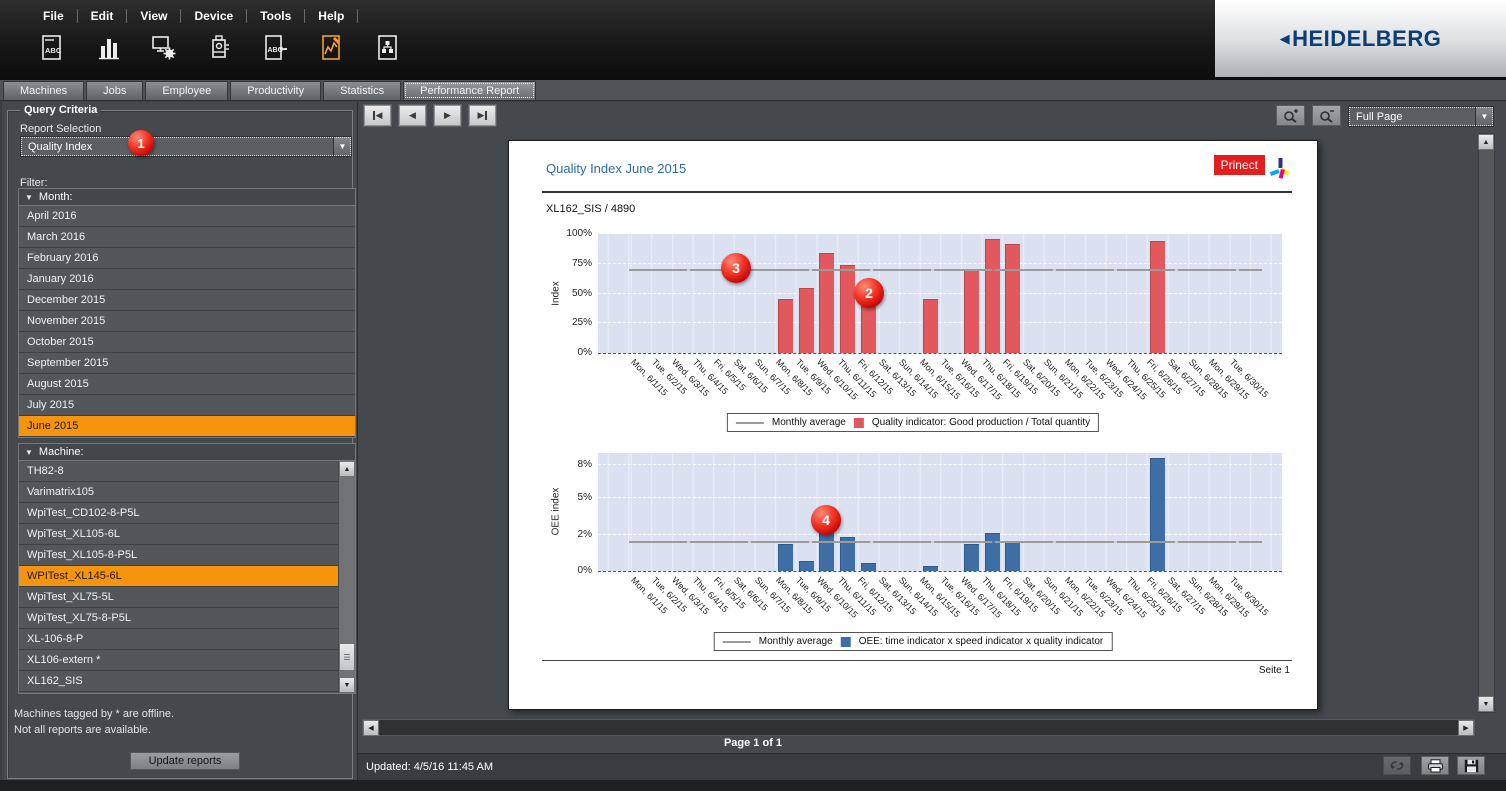 The image size is (1506, 791). Describe the element at coordinates (1471, 765) in the screenshot. I see `save-button` at that location.